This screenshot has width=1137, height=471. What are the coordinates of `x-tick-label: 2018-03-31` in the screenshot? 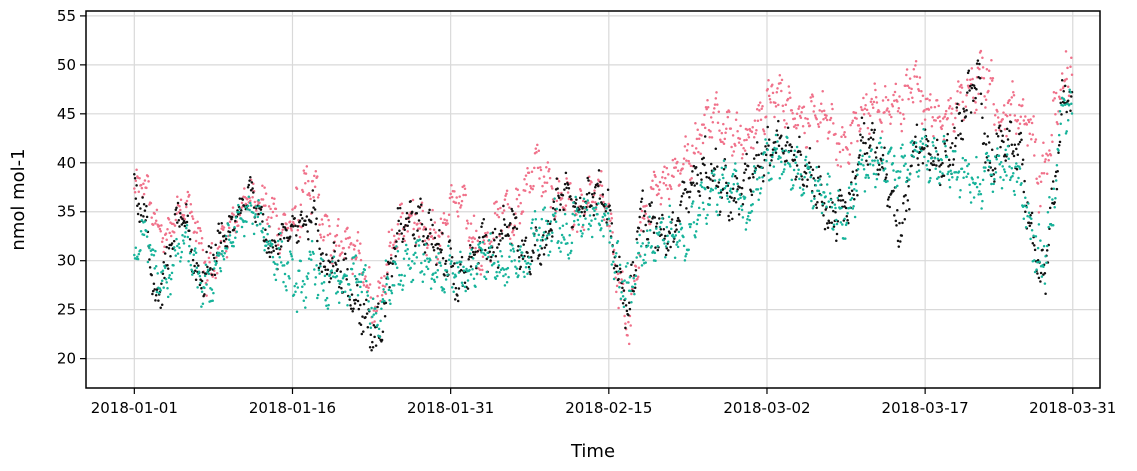 It's located at (1072, 408).